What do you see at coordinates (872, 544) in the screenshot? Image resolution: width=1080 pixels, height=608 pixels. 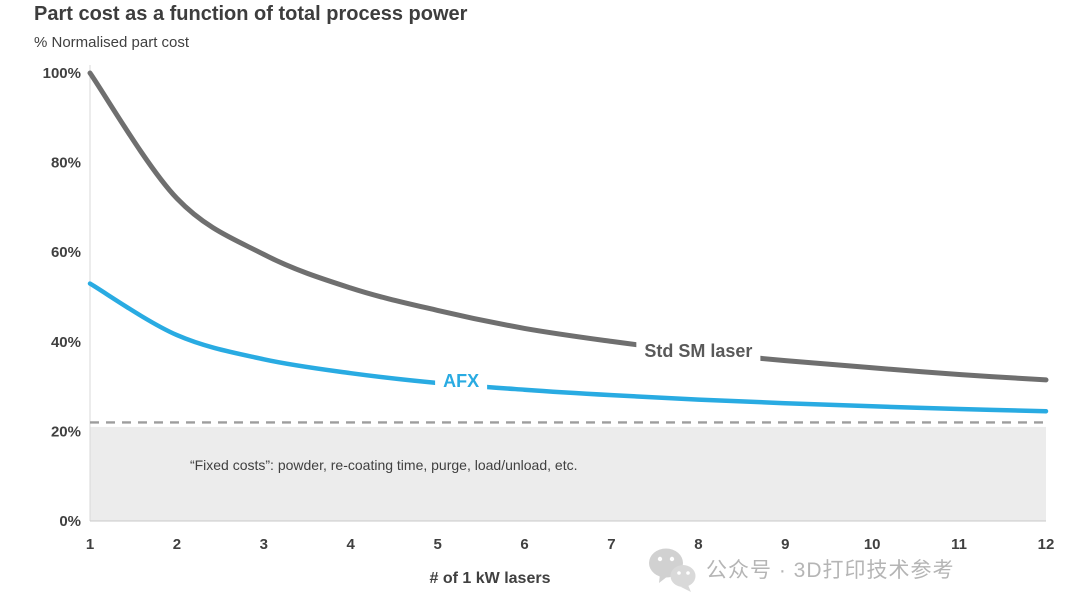 I see `x-tick-label: 10` at bounding box center [872, 544].